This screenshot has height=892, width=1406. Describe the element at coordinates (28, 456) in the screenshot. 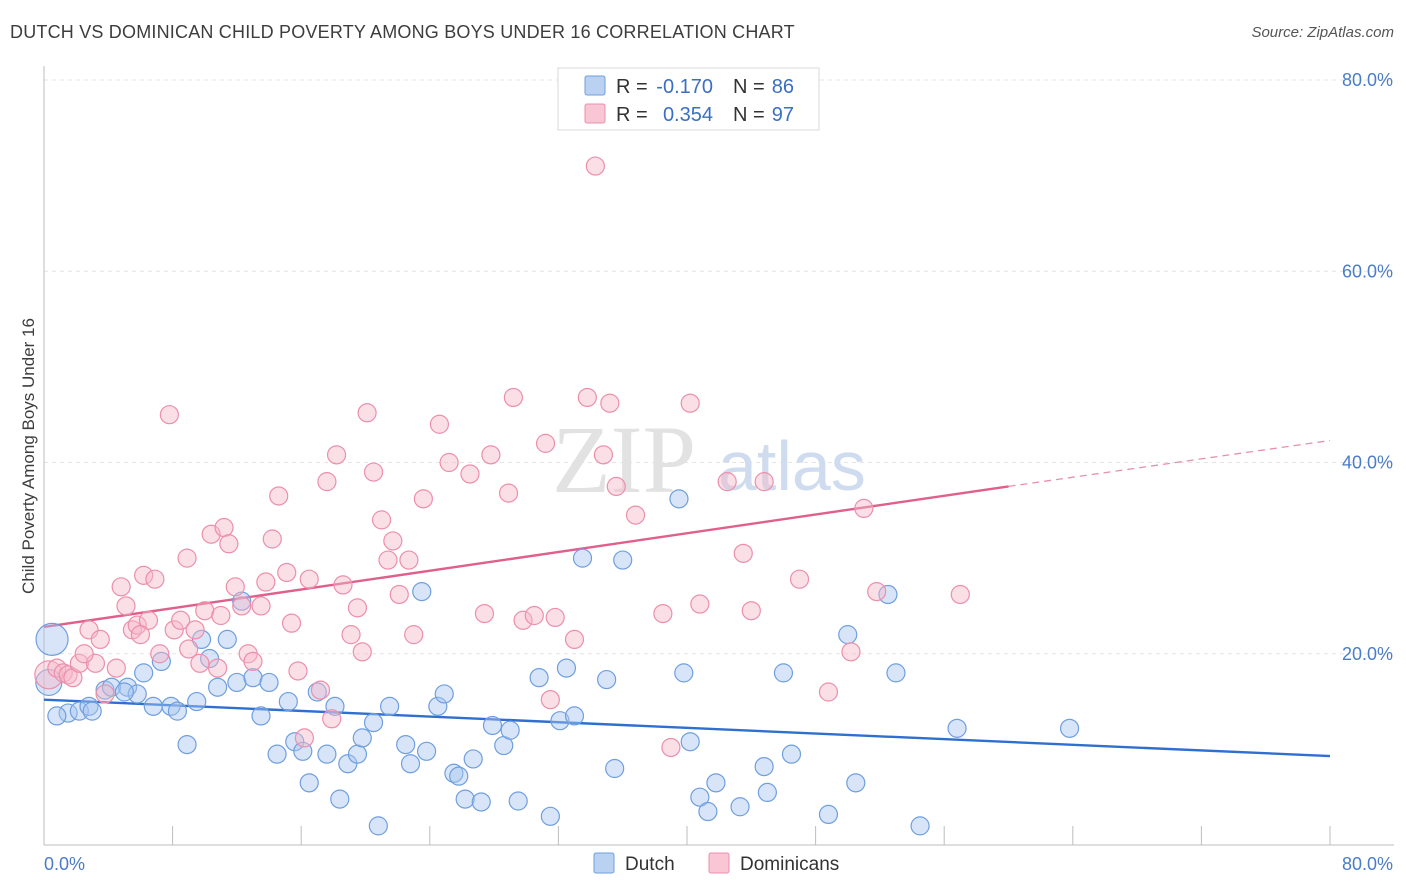

I see `y-axis-title: Child Poverty Among Boys Under 16` at that location.